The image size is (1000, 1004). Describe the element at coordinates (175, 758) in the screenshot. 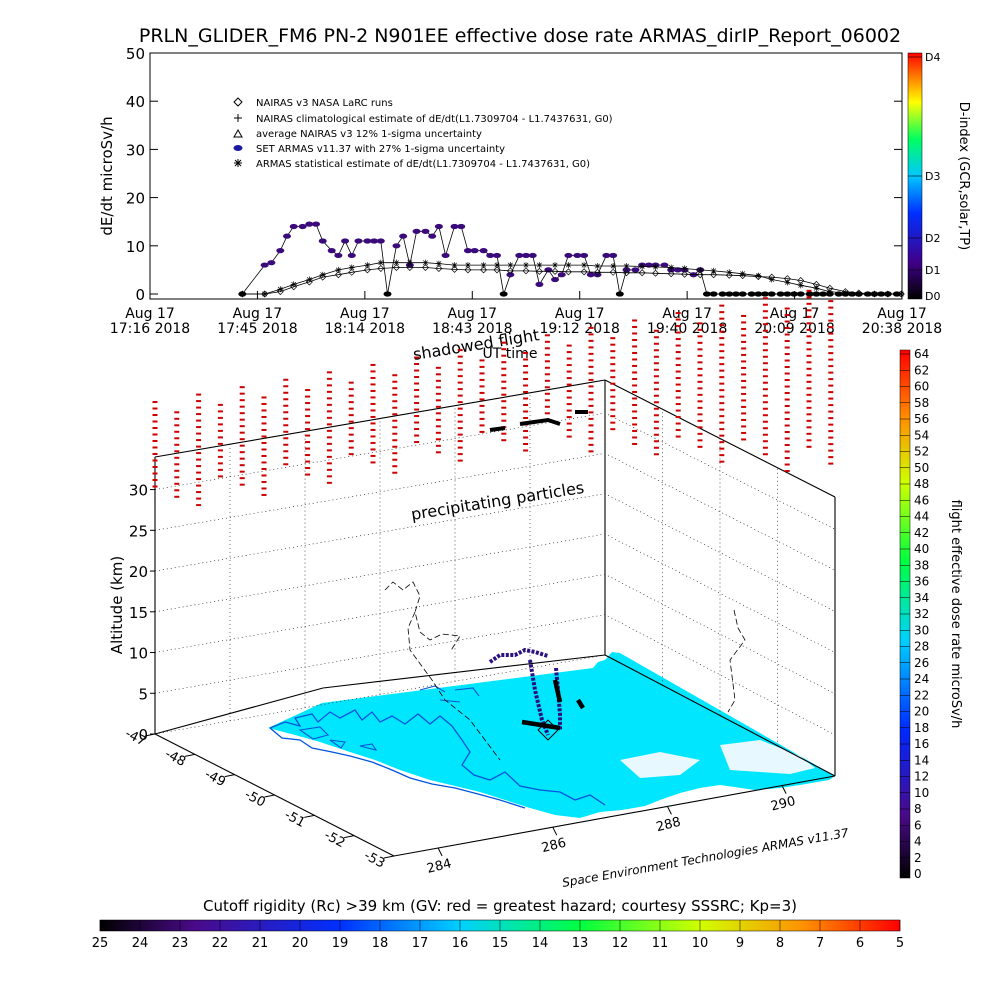

I see `lat-tick-label: -48` at that location.